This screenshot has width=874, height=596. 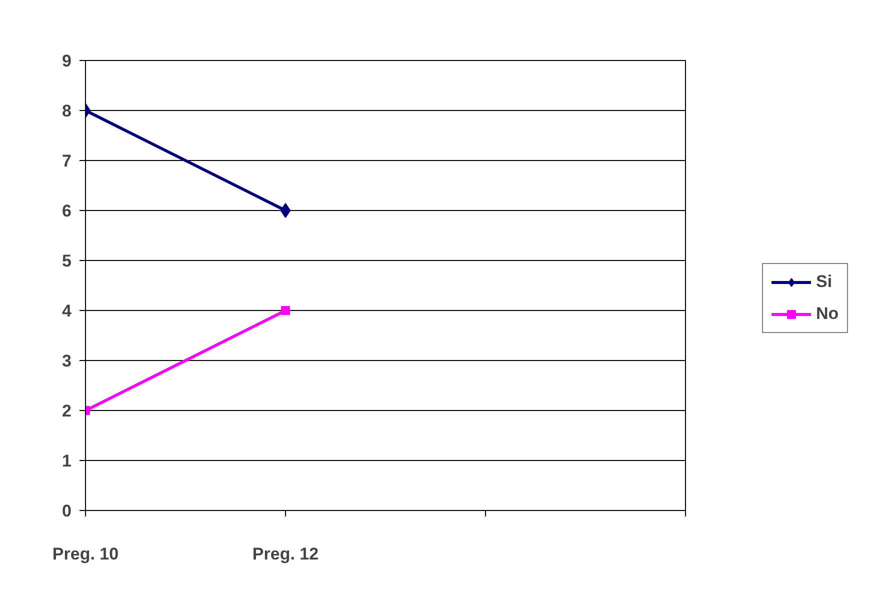 What do you see at coordinates (67, 161) in the screenshot?
I see `y-tick-label: 7` at bounding box center [67, 161].